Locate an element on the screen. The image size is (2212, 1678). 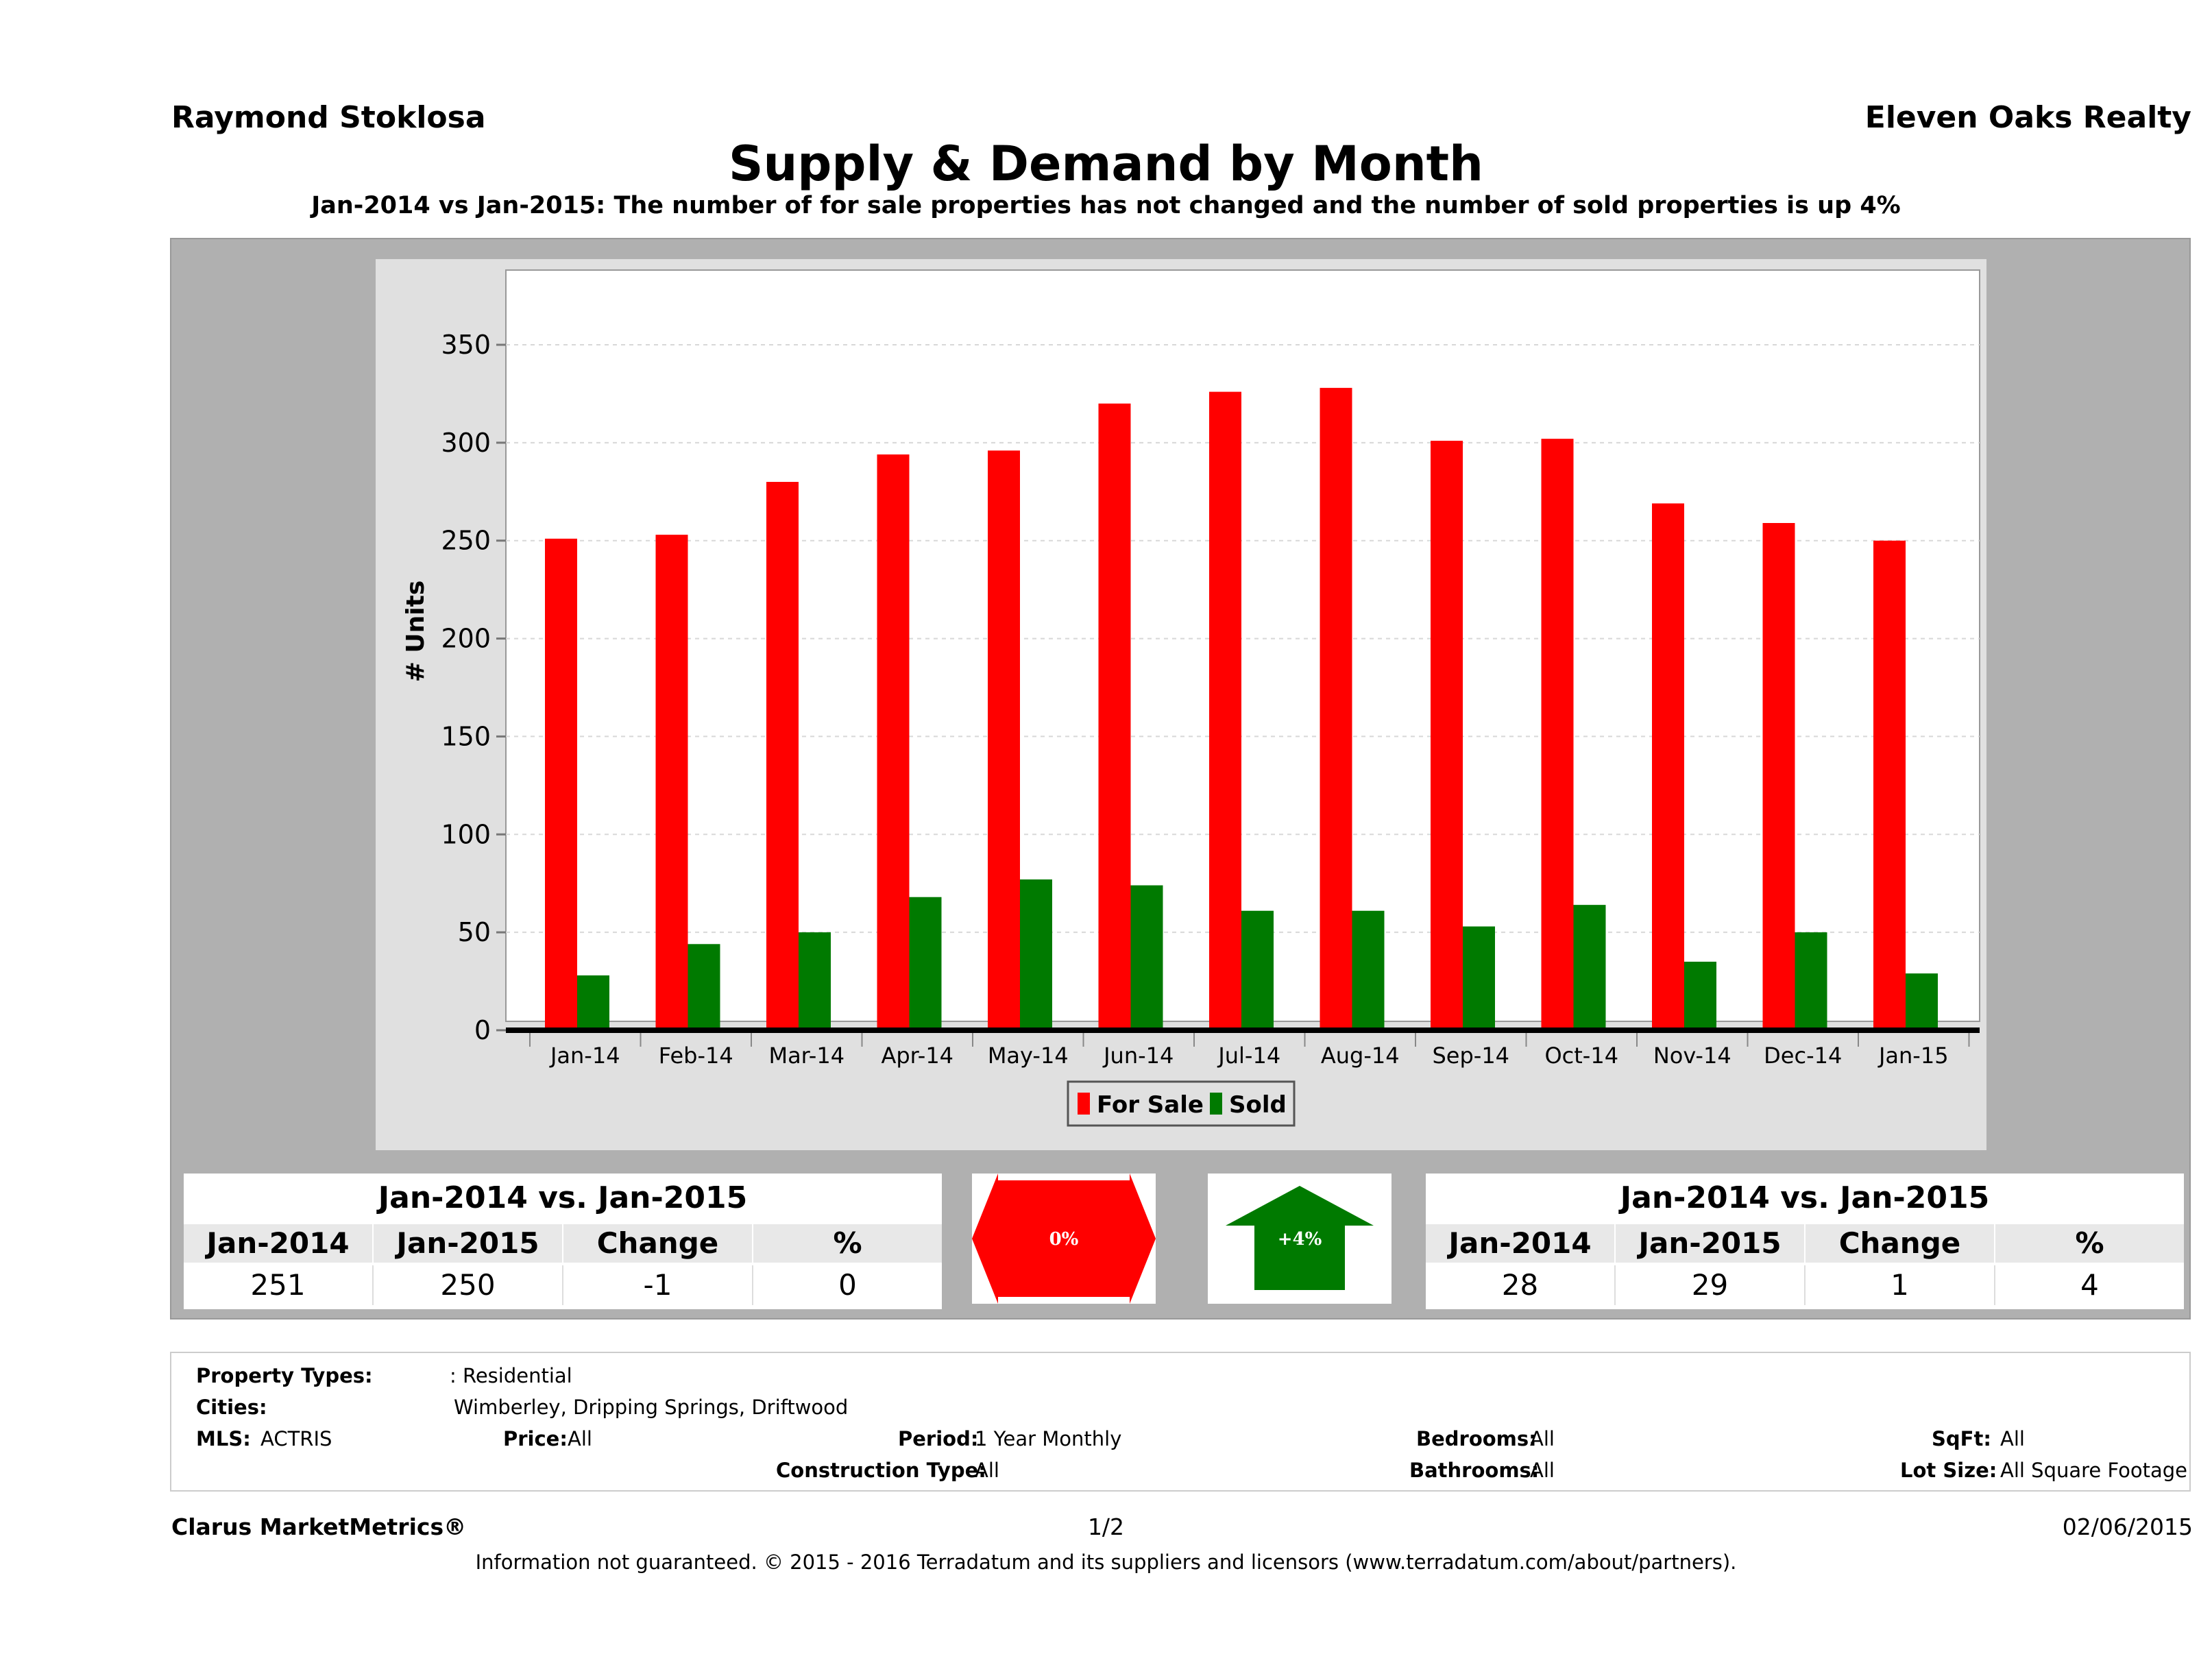
y-tick-label: 50 is located at coordinates (475, 932).